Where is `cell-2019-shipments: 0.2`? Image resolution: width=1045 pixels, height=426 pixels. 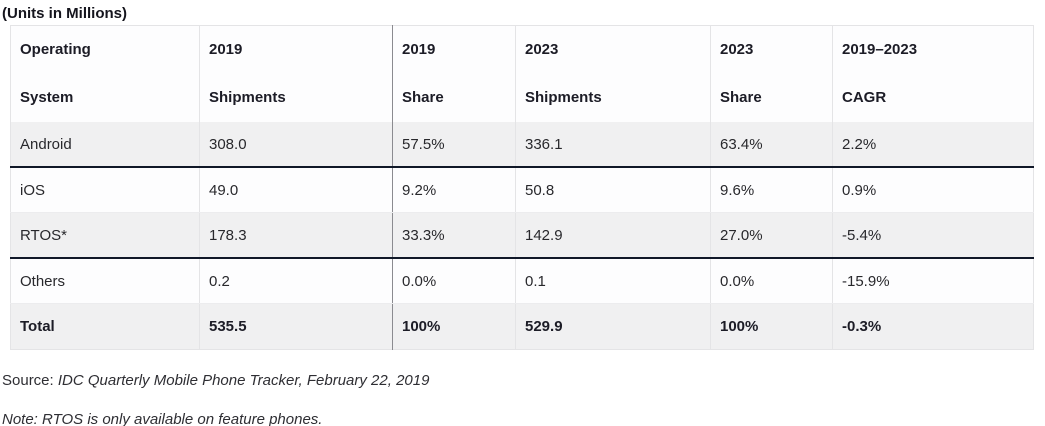 cell-2019-shipments: 0.2 is located at coordinates (296, 281).